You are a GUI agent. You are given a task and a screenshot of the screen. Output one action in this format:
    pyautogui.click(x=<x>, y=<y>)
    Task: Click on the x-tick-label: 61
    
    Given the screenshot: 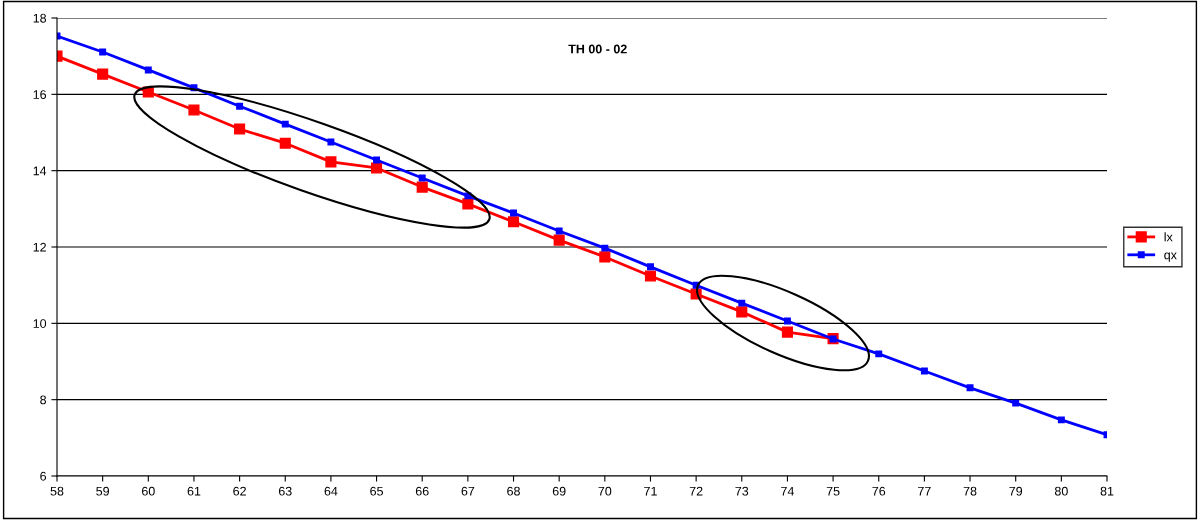 What is the action you would take?
    pyautogui.click(x=194, y=491)
    